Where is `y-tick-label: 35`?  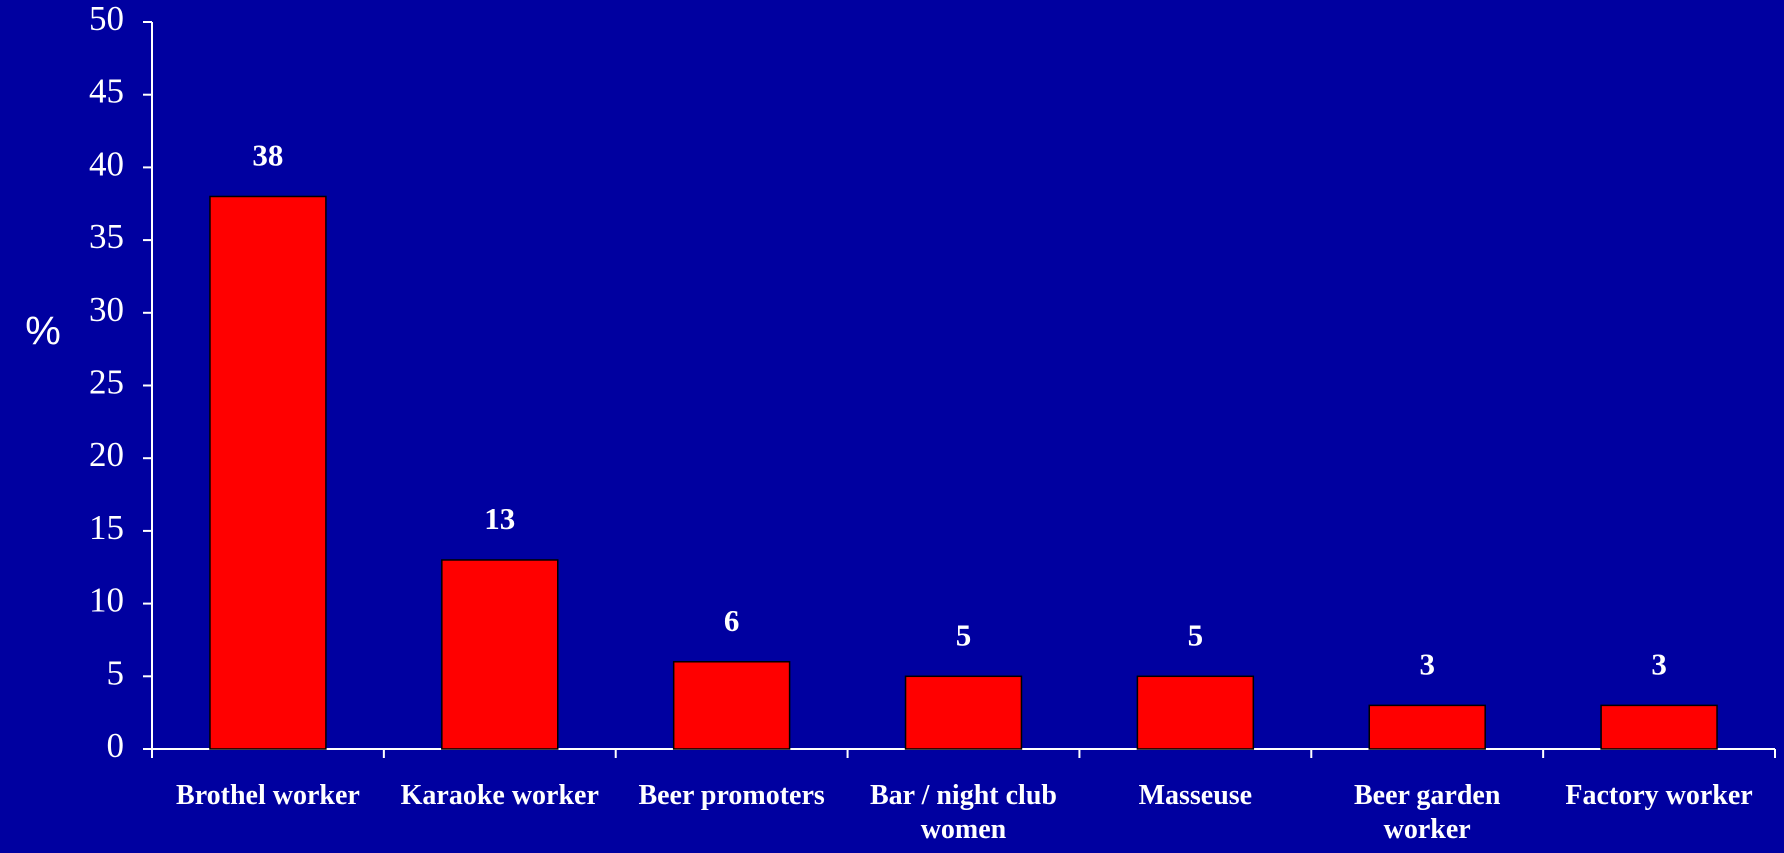 y-tick-label: 35 is located at coordinates (106, 236).